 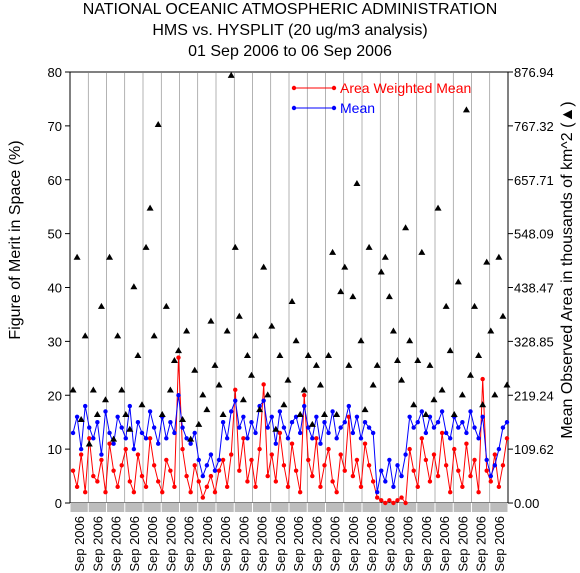 I want to click on y-right-tick-label: 219.24, so click(x=534, y=395).